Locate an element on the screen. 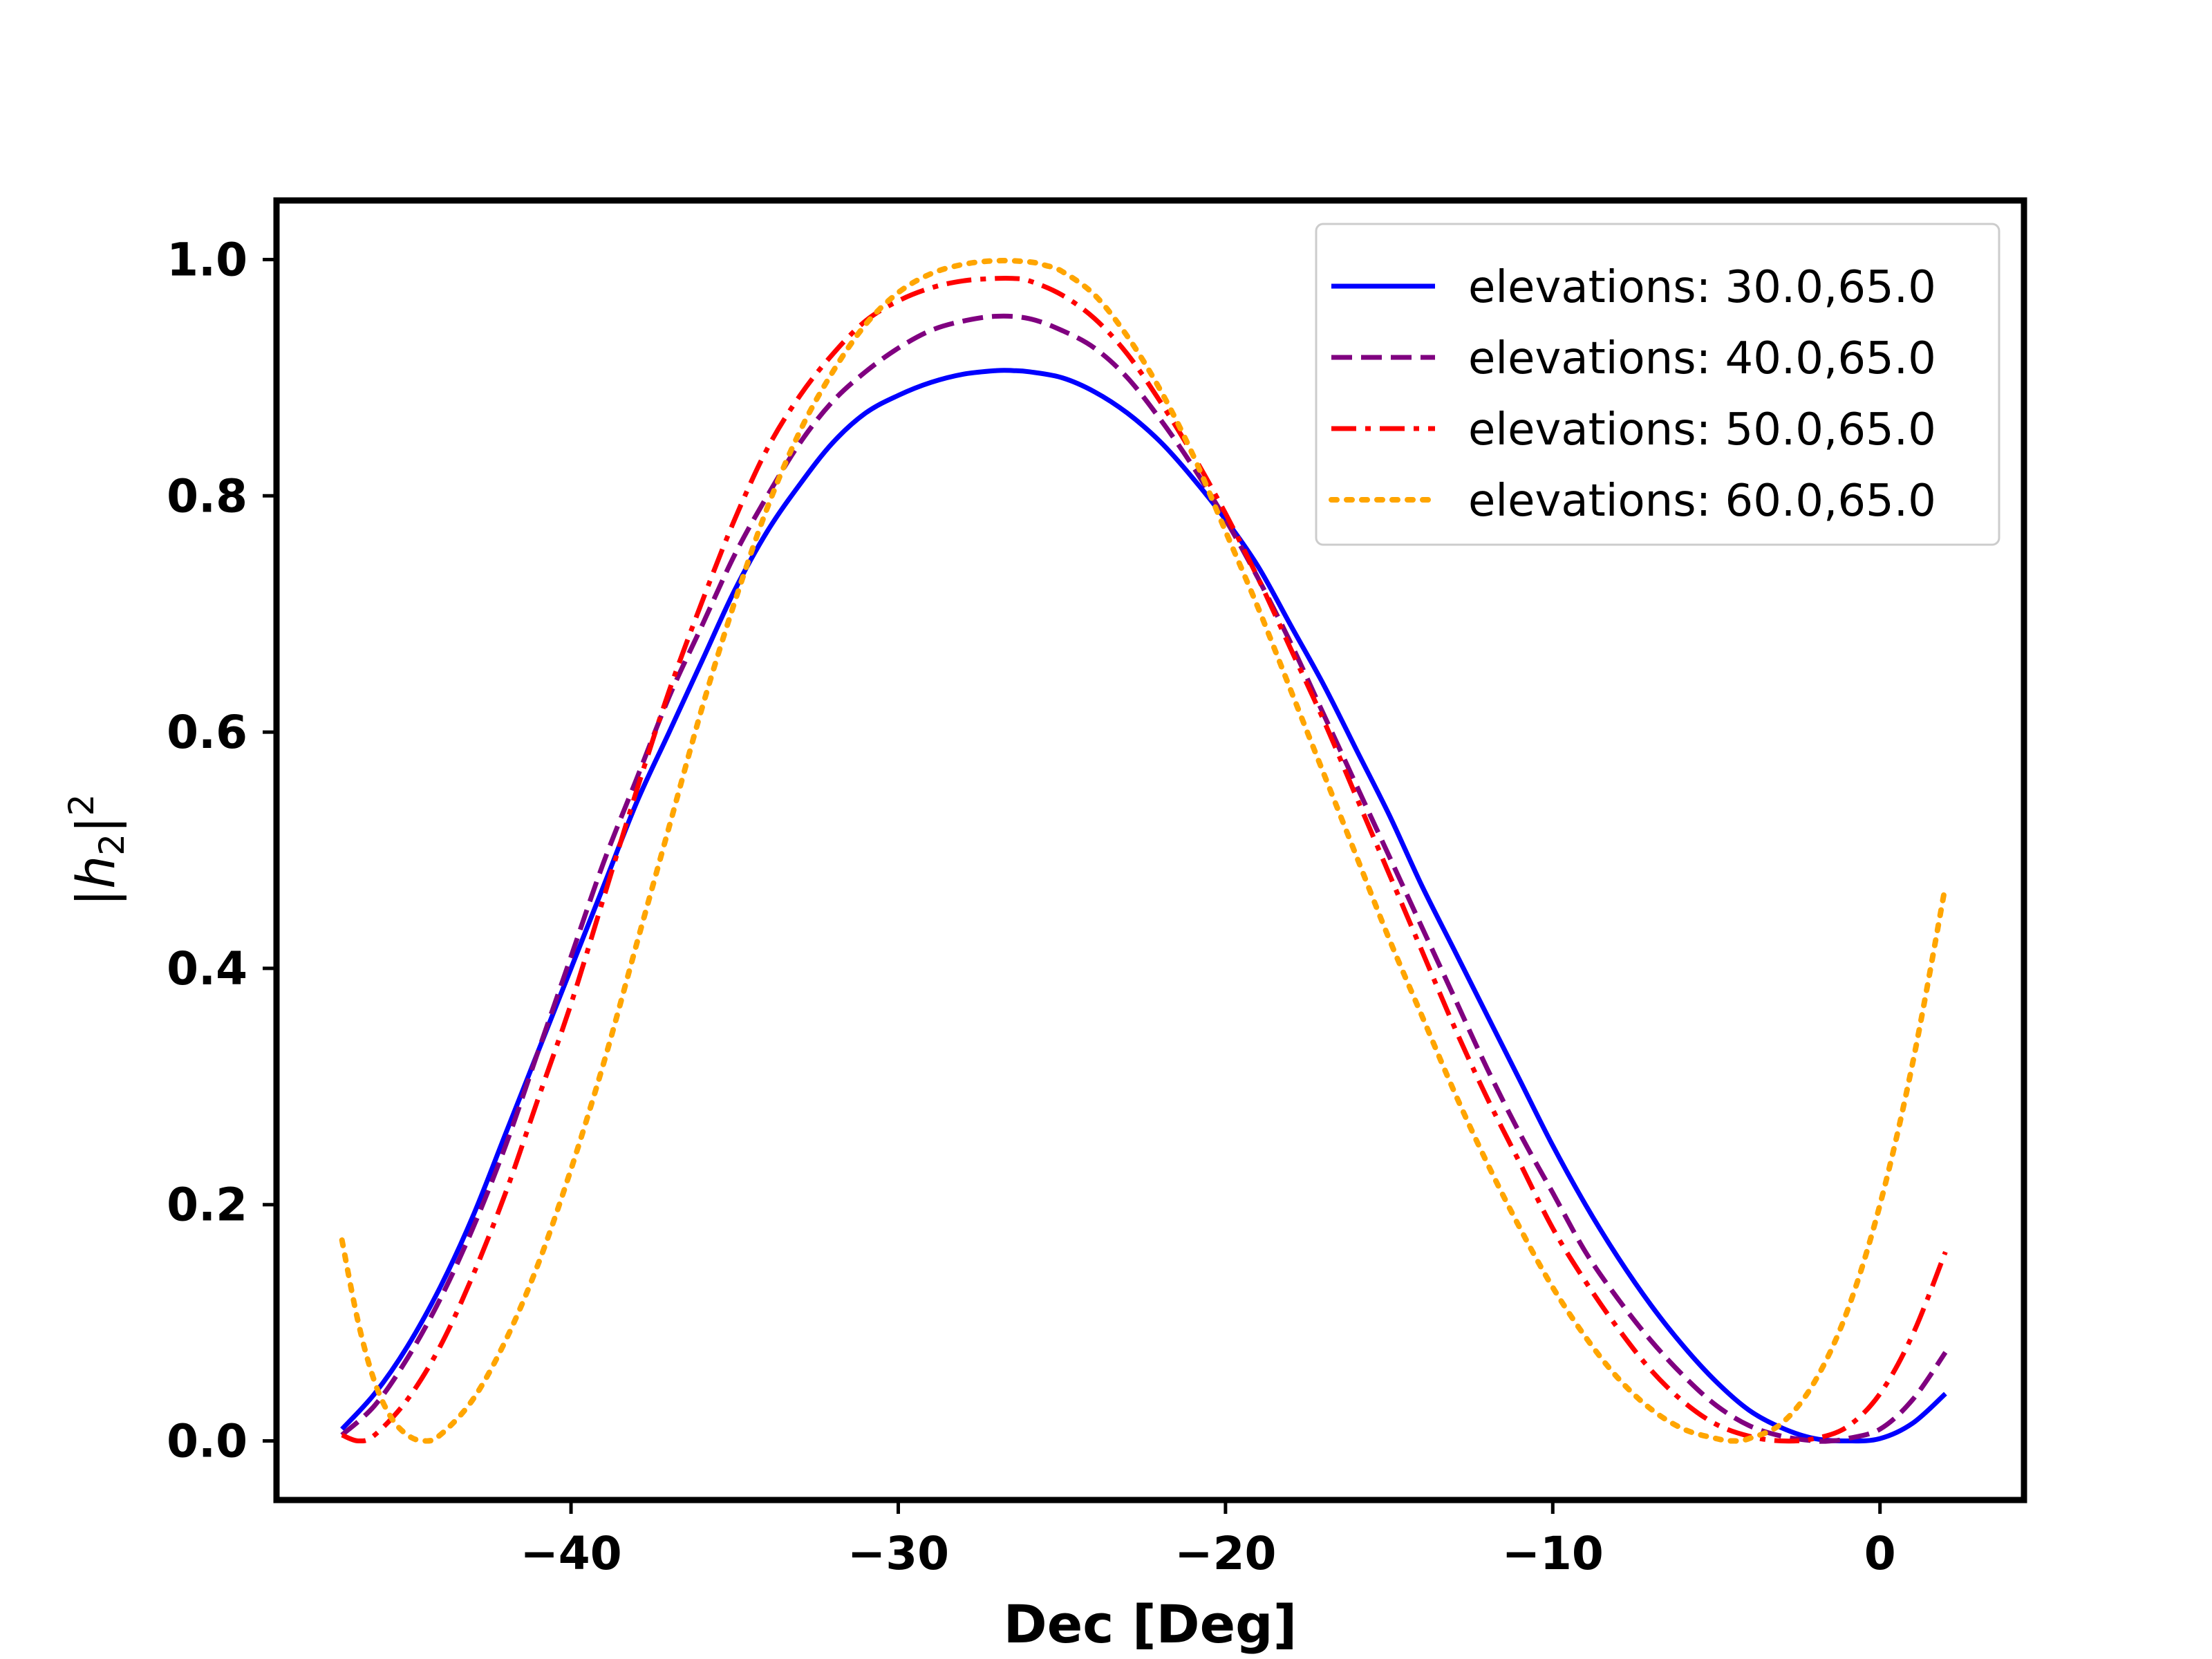  legend-item: elevations: 60.0,65.0 is located at coordinates (1633, 501).